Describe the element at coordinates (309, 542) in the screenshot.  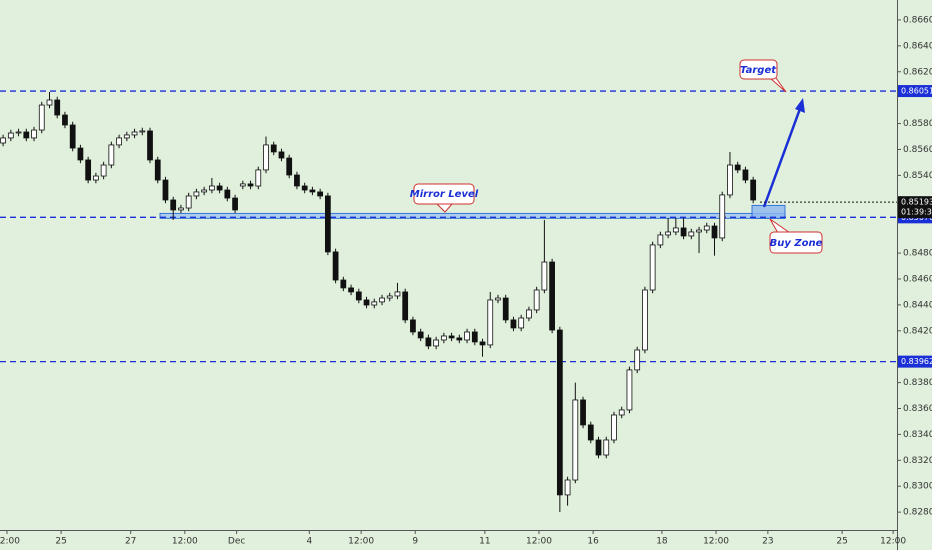
I see `x-tick-label: 4` at that location.